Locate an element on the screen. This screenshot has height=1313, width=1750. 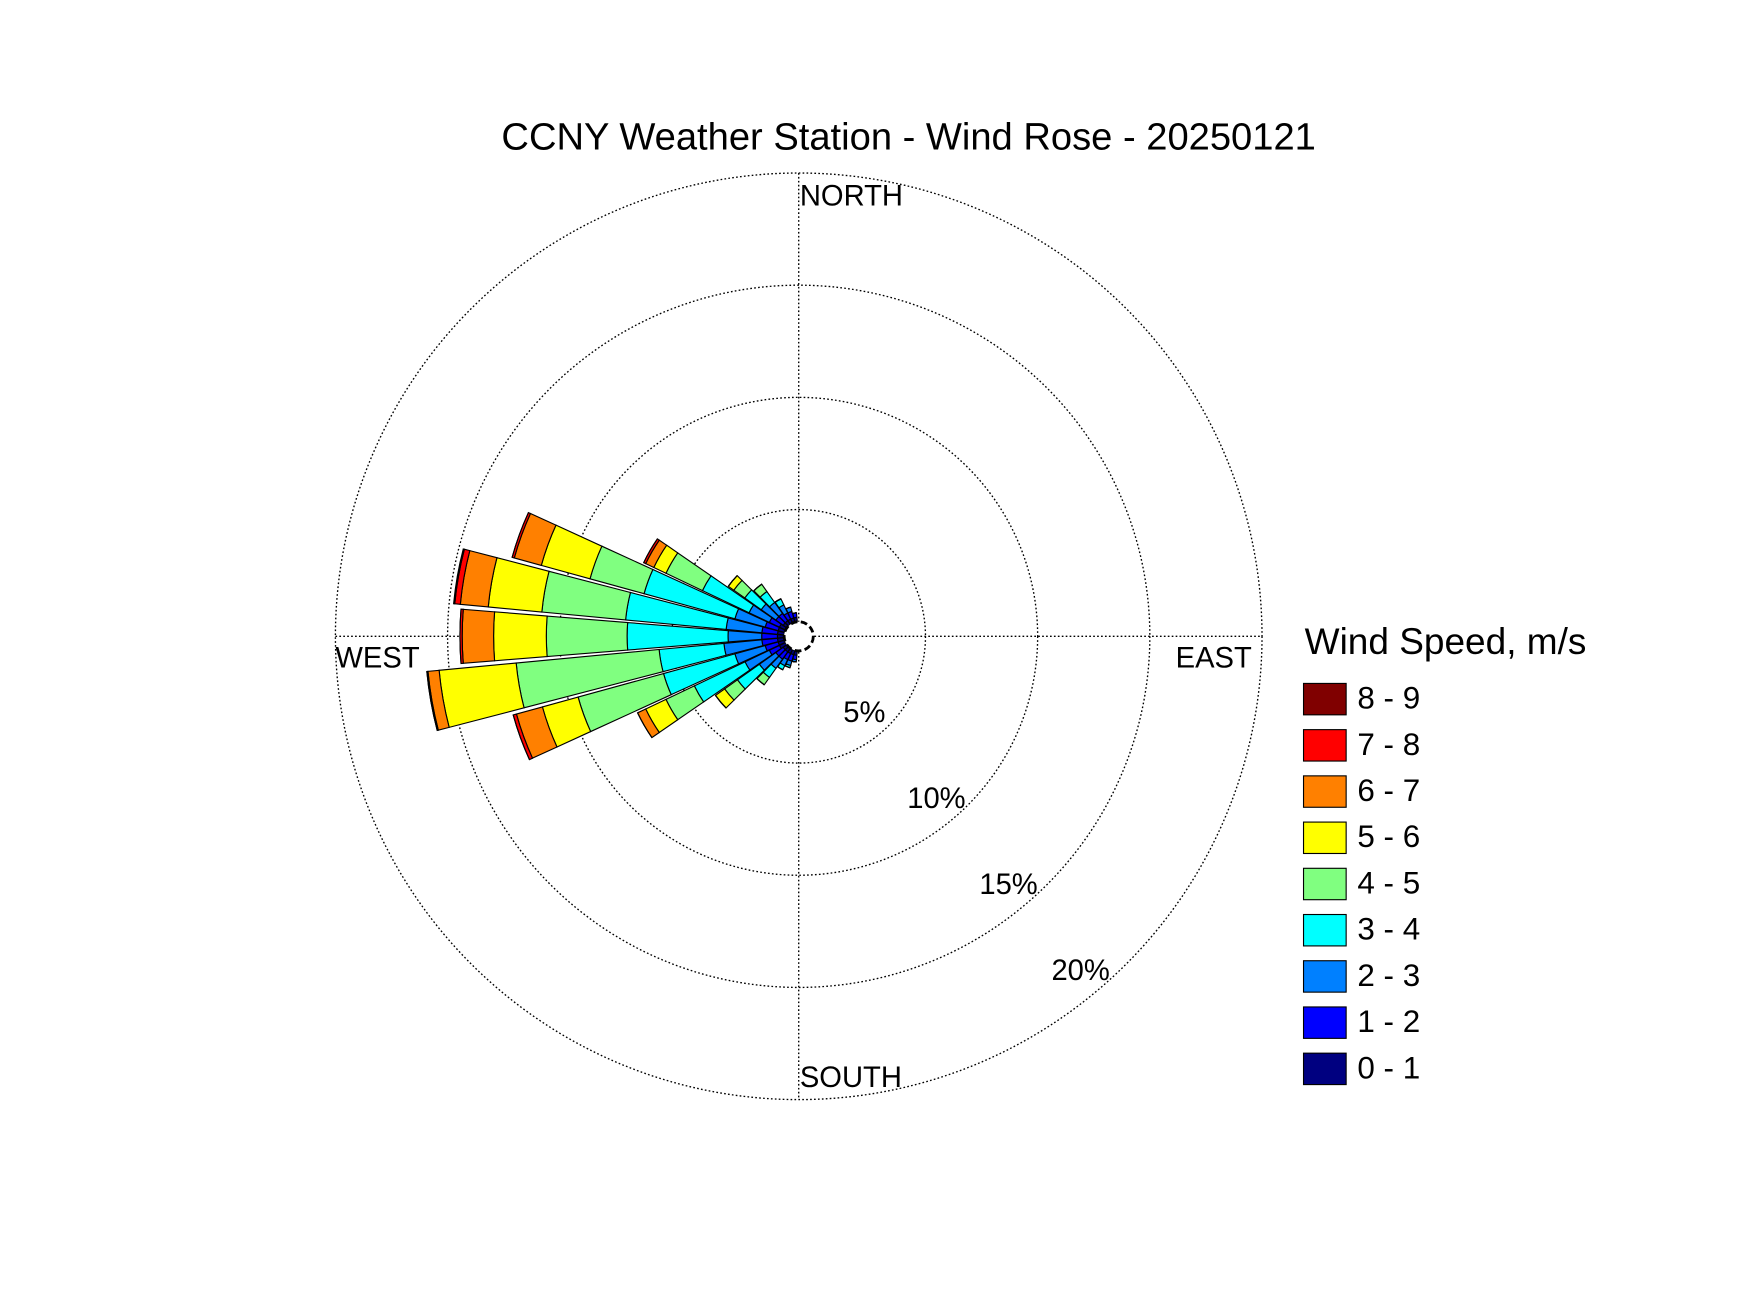
direction-label: NORTH is located at coordinates (851, 196).